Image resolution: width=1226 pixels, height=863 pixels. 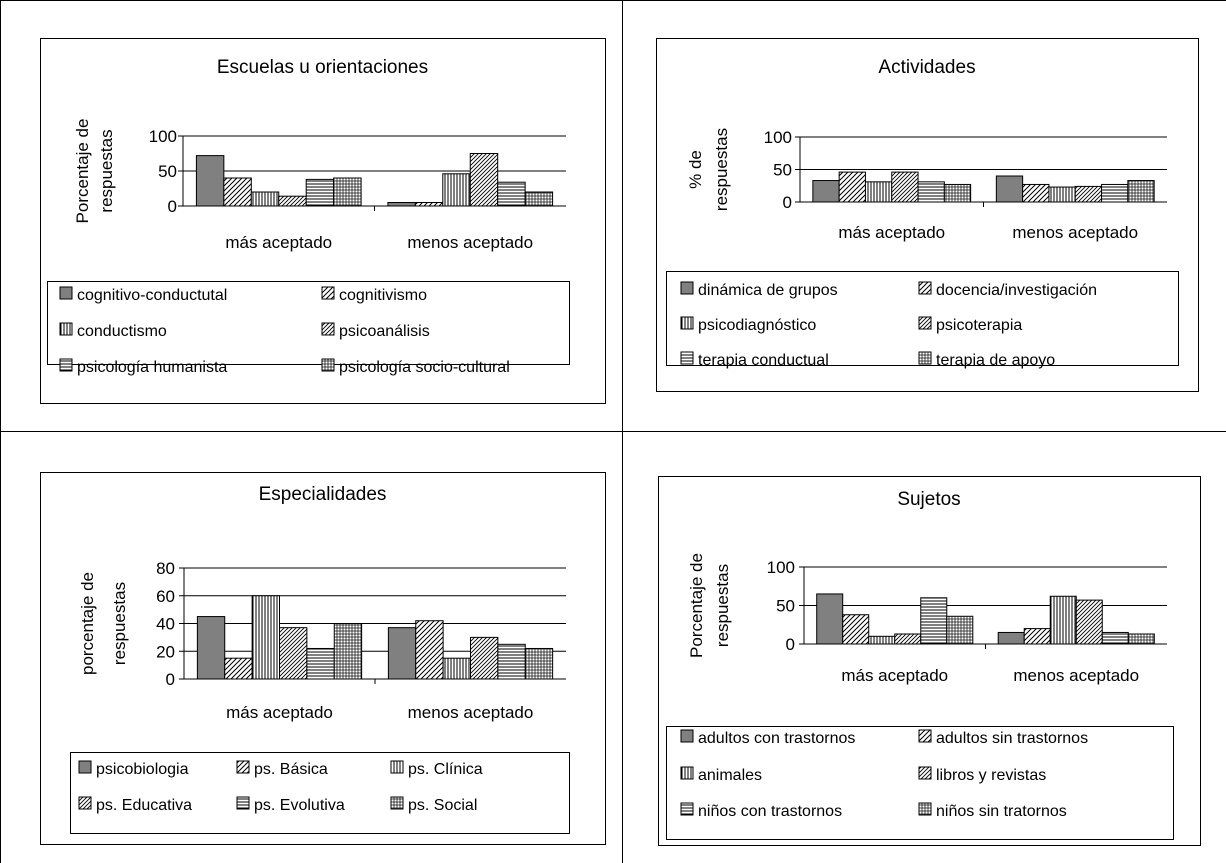 What do you see at coordinates (1012, 738) in the screenshot?
I see `legend-label: adultos sin trastornos` at bounding box center [1012, 738].